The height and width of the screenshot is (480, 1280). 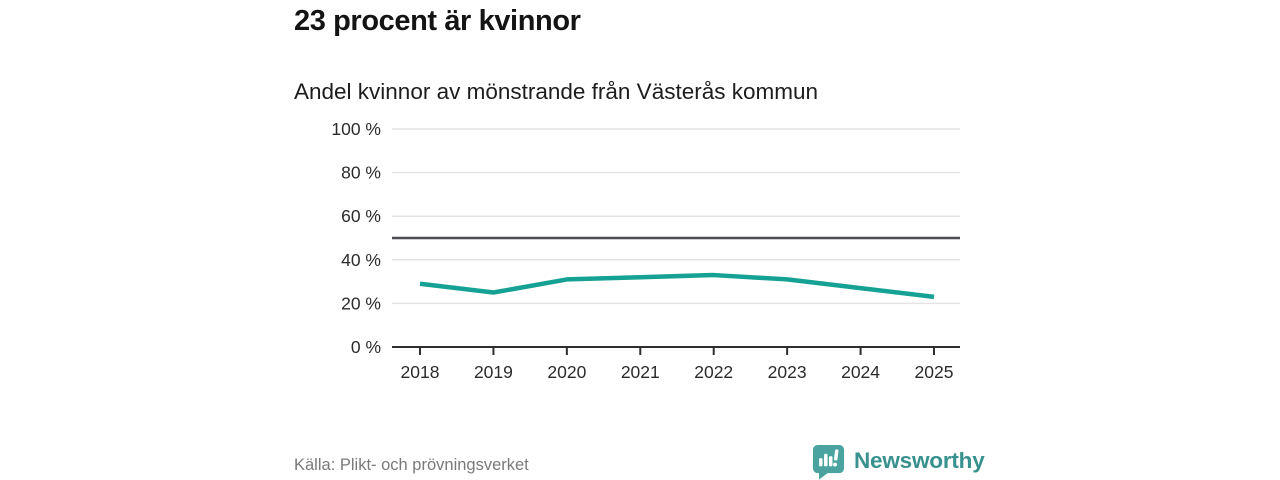 What do you see at coordinates (713, 372) in the screenshot?
I see `x-tick-label: 2022` at bounding box center [713, 372].